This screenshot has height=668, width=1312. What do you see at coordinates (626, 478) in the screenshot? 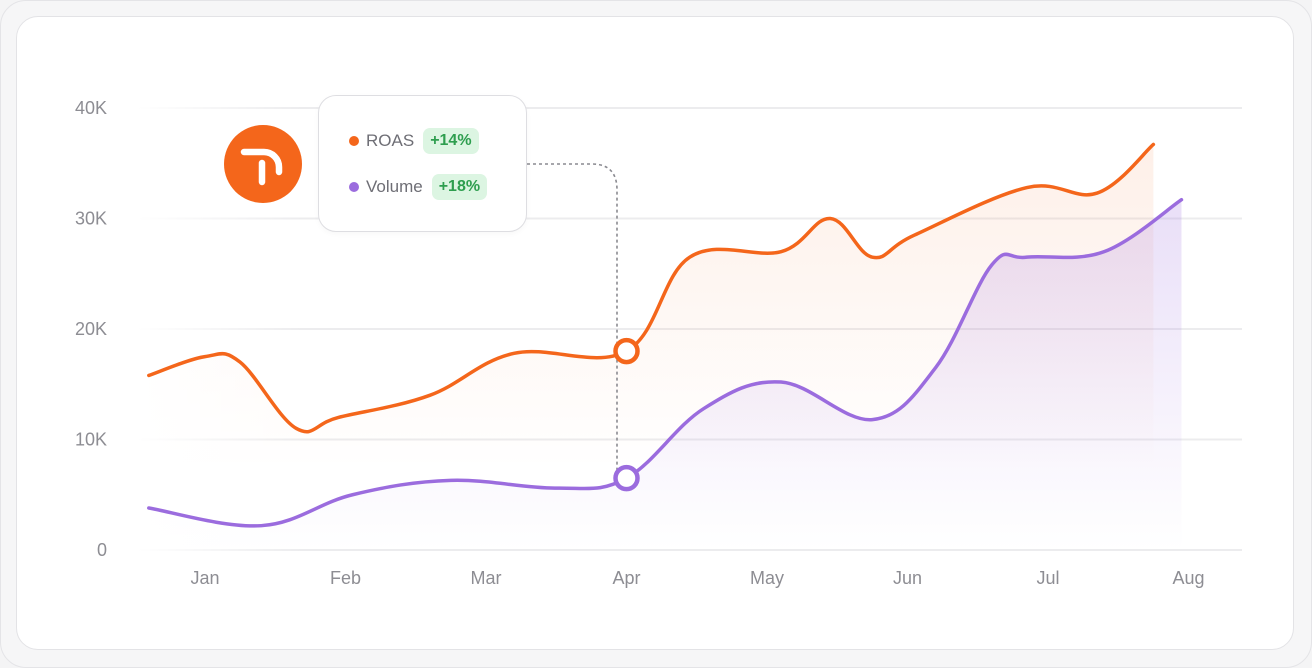
I see `highlight-marker-volume` at bounding box center [626, 478].